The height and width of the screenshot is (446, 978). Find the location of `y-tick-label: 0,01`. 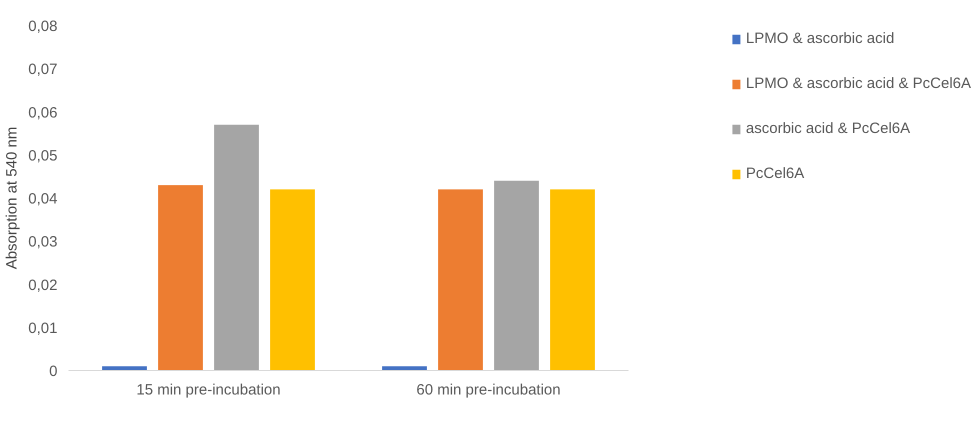

y-tick-label: 0,01 is located at coordinates (43, 328).